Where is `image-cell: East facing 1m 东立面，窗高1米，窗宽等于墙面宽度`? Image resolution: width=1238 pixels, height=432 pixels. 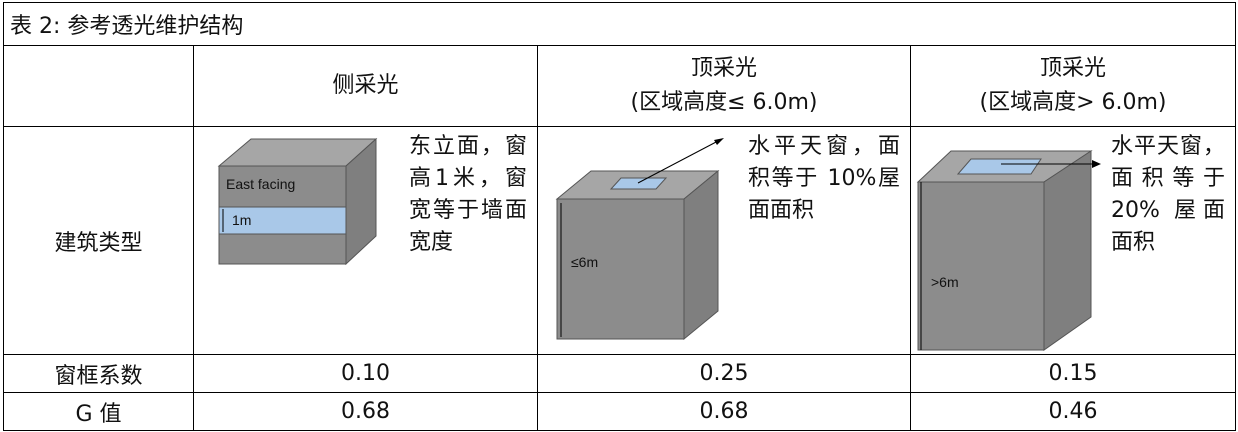
image-cell: East facing 1m 东立面，窗高1米，窗宽等于墙面宽度 is located at coordinates (365, 240).